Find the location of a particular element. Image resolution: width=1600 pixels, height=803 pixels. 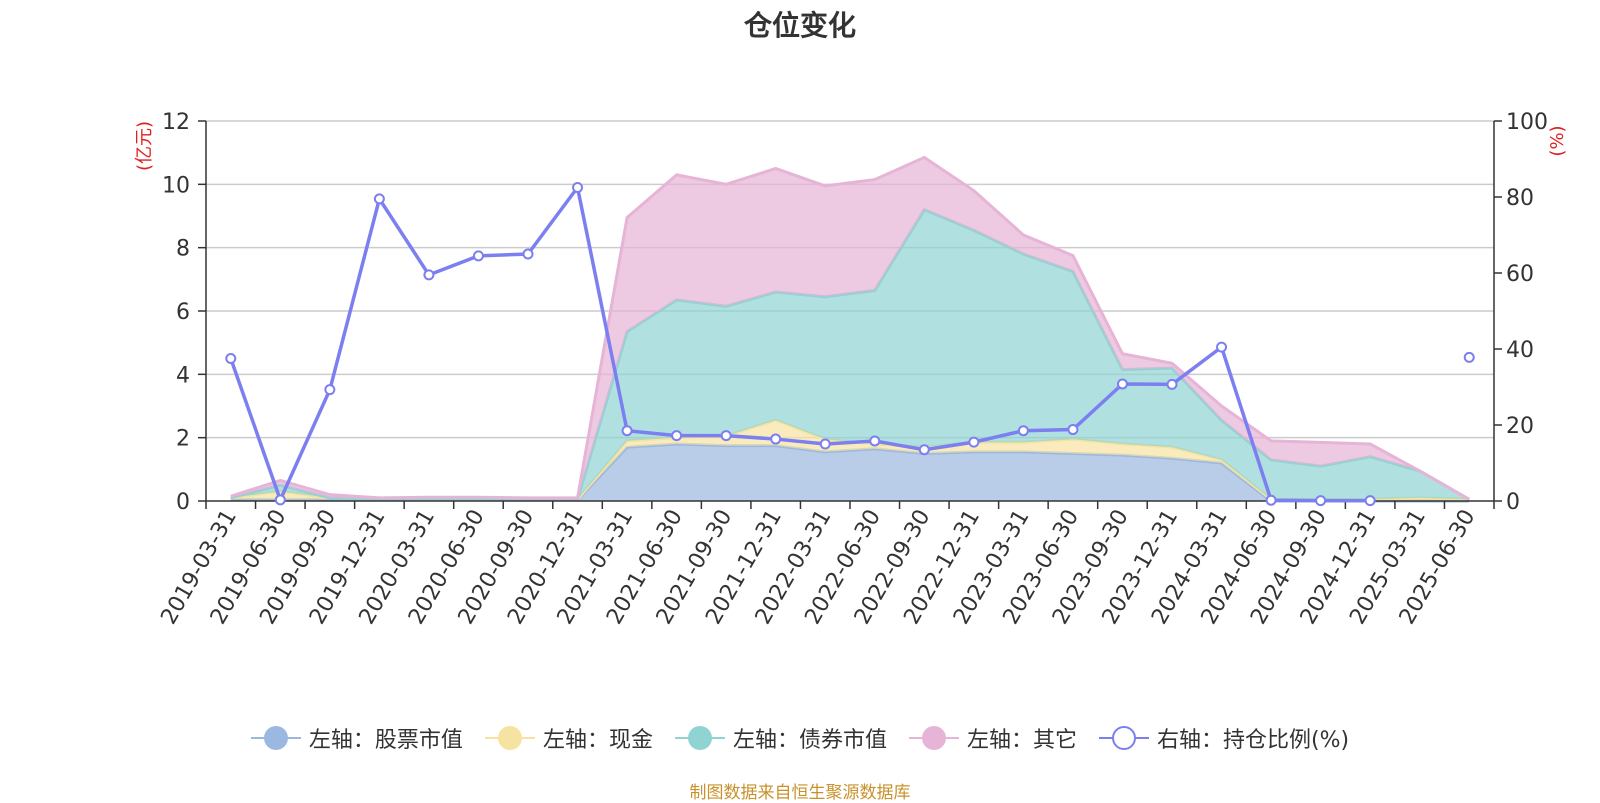

chart-title: 仓位变化 is located at coordinates (799, 25).